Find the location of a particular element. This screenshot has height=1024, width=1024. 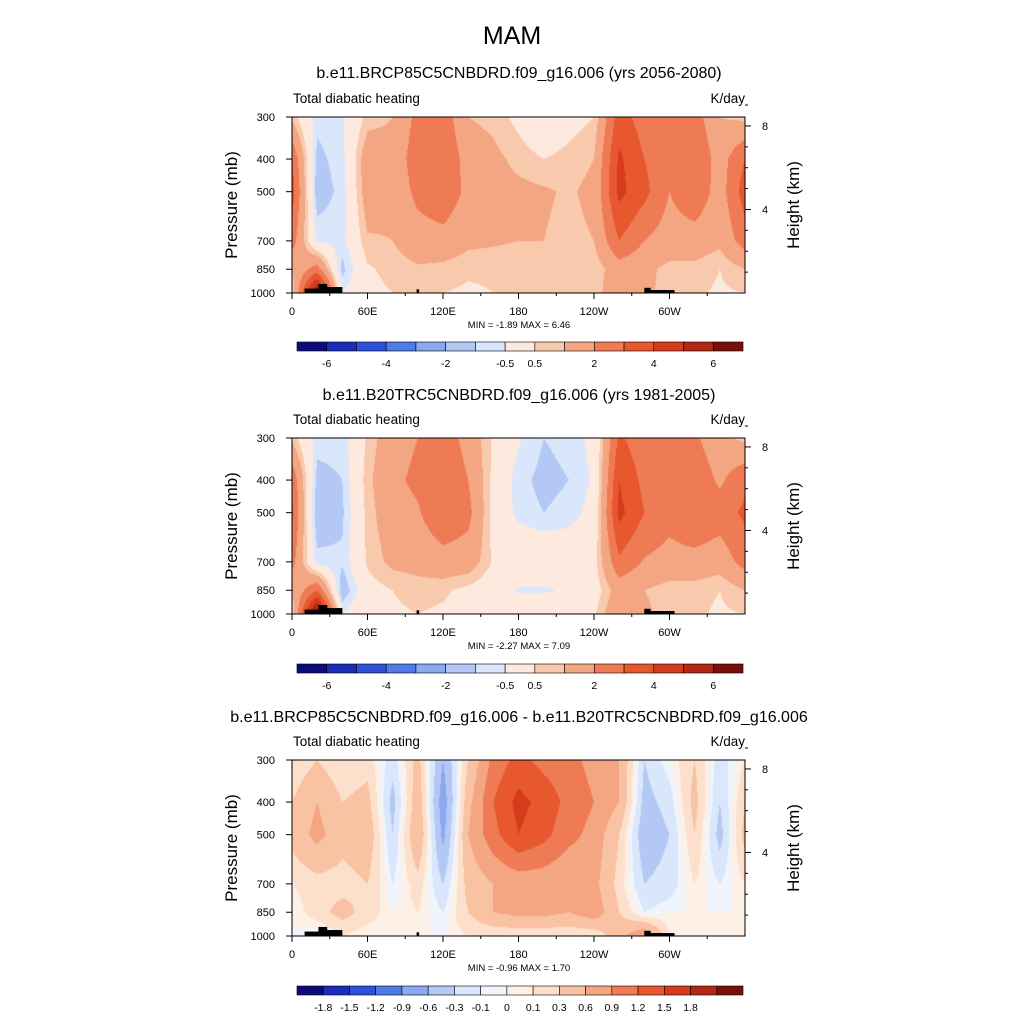

colorbar-label: -0.3 is located at coordinates (454, 1008).